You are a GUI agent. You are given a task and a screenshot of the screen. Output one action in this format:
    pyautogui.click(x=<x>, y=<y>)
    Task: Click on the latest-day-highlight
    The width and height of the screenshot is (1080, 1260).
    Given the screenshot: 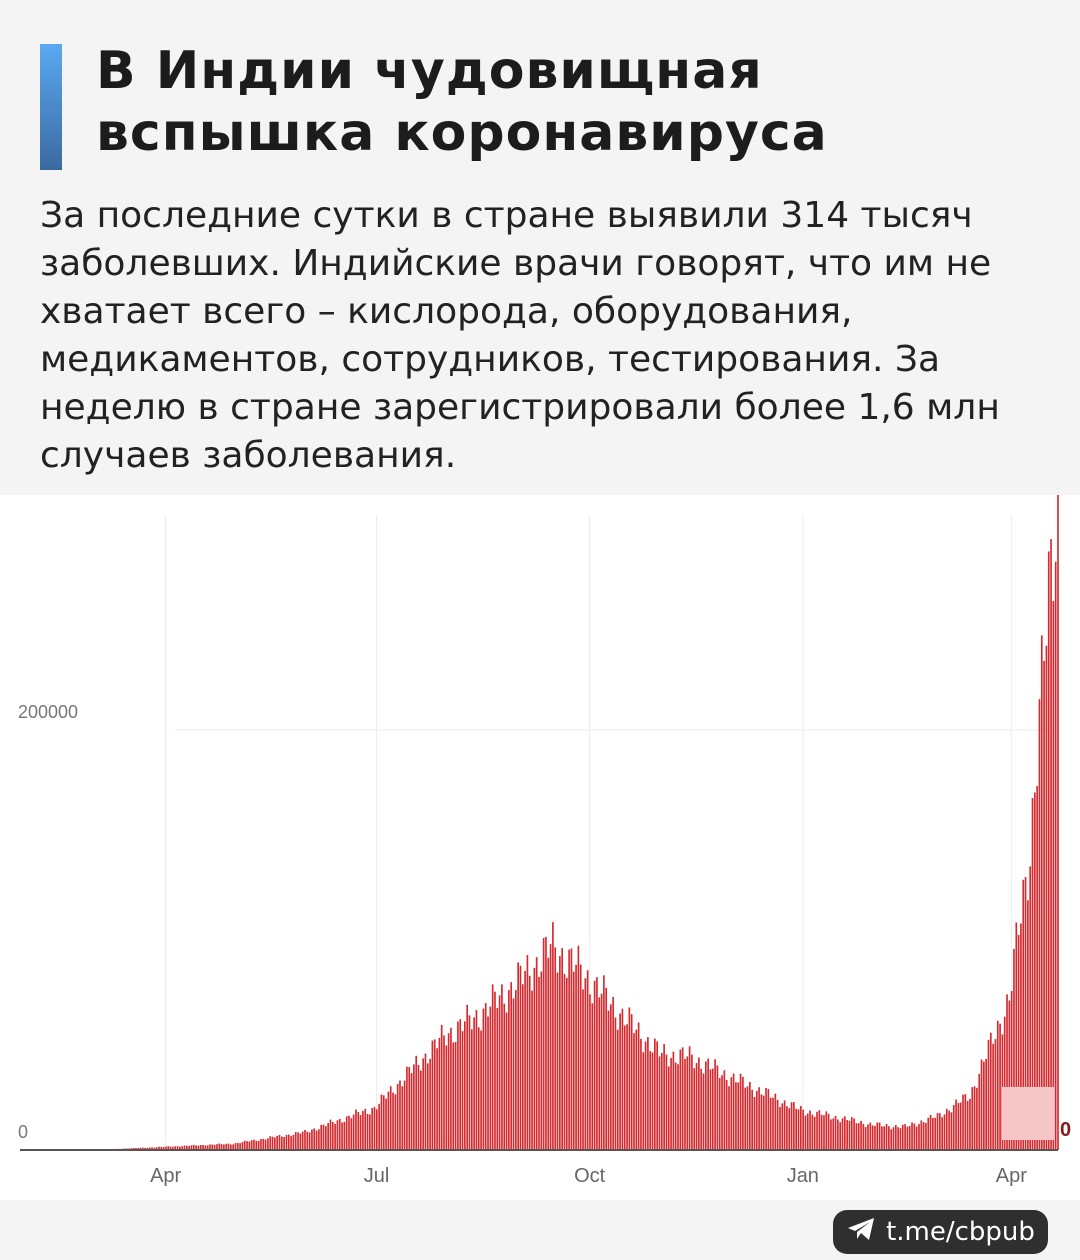 What is the action you would take?
    pyautogui.click(x=1028, y=1113)
    